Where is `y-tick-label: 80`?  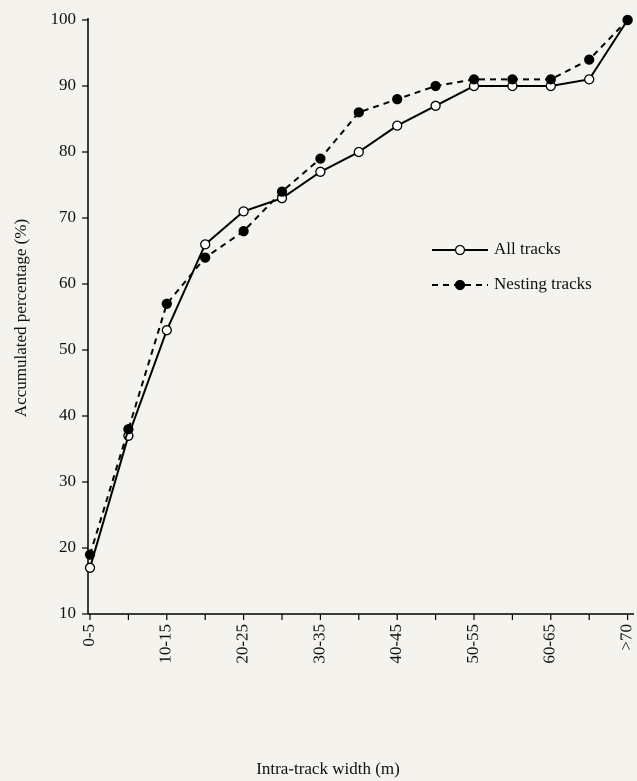 y-tick-label: 80 is located at coordinates (67, 150).